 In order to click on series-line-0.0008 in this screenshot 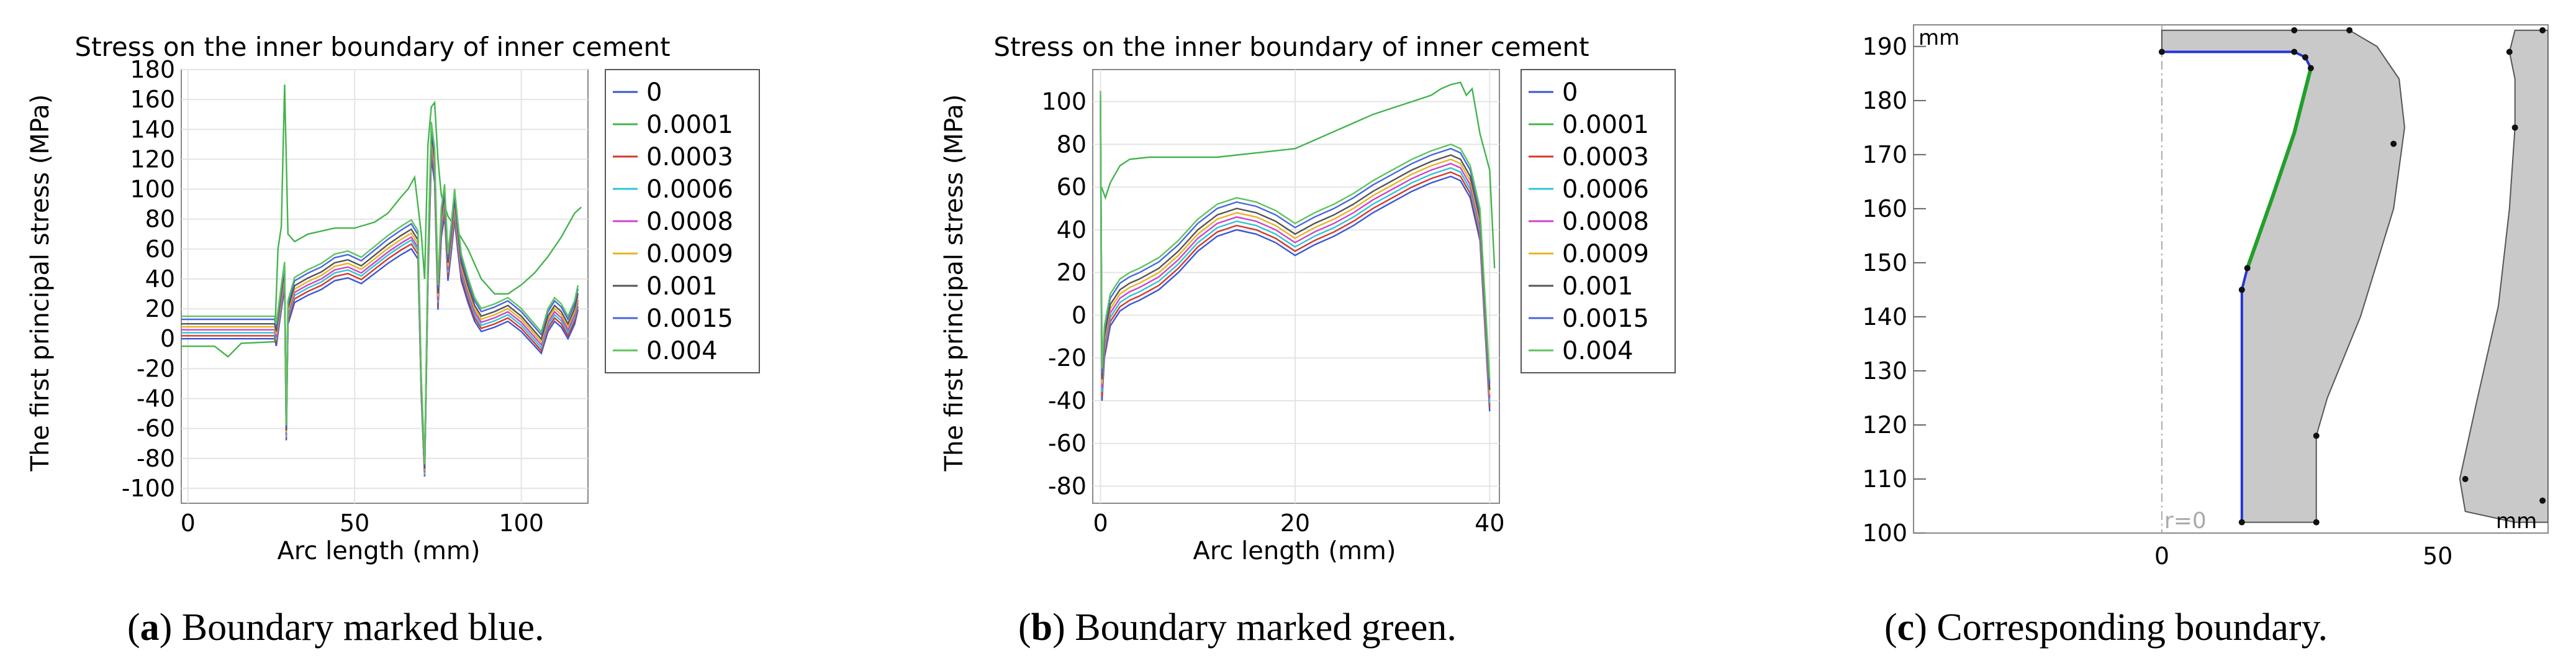, I will do `click(1295, 255)`.